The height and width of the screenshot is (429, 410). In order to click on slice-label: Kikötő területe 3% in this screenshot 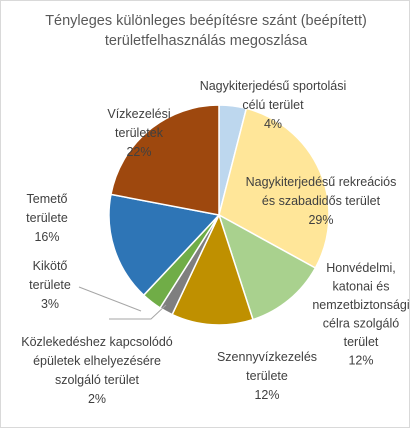, I will do `click(50, 285)`.